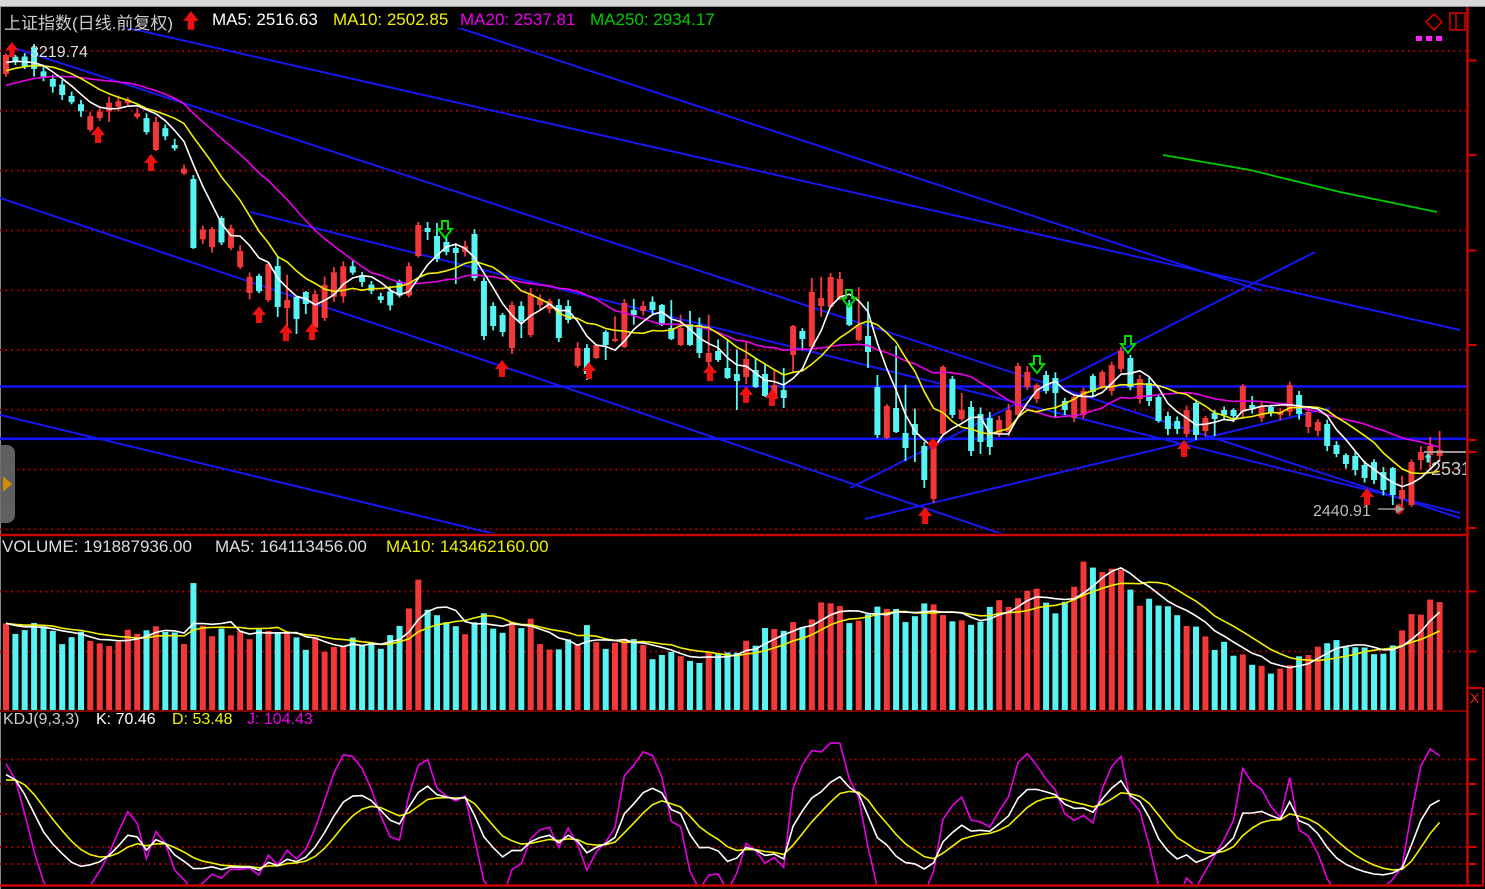 This screenshot has height=889, width=1485. I want to click on svg-text: X, so click(1475, 698).